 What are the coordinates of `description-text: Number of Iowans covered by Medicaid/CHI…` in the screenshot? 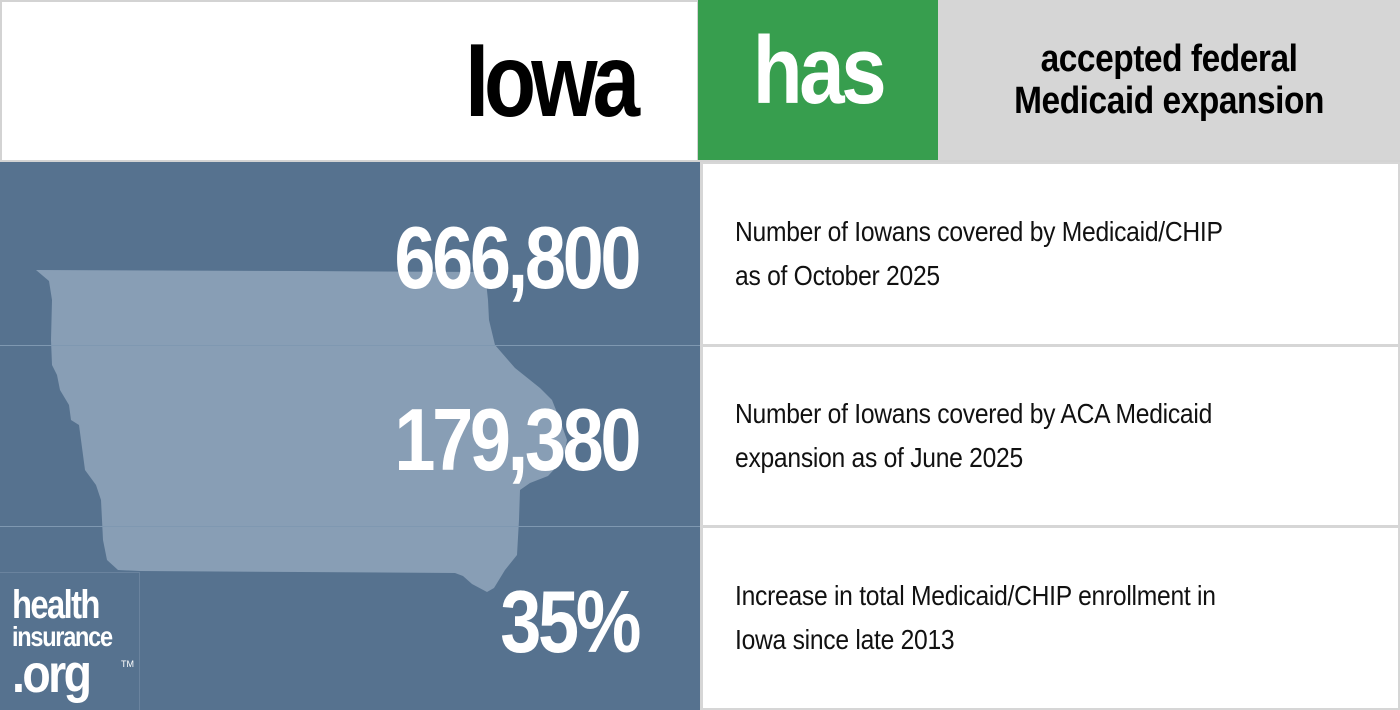 It's located at (979, 254).